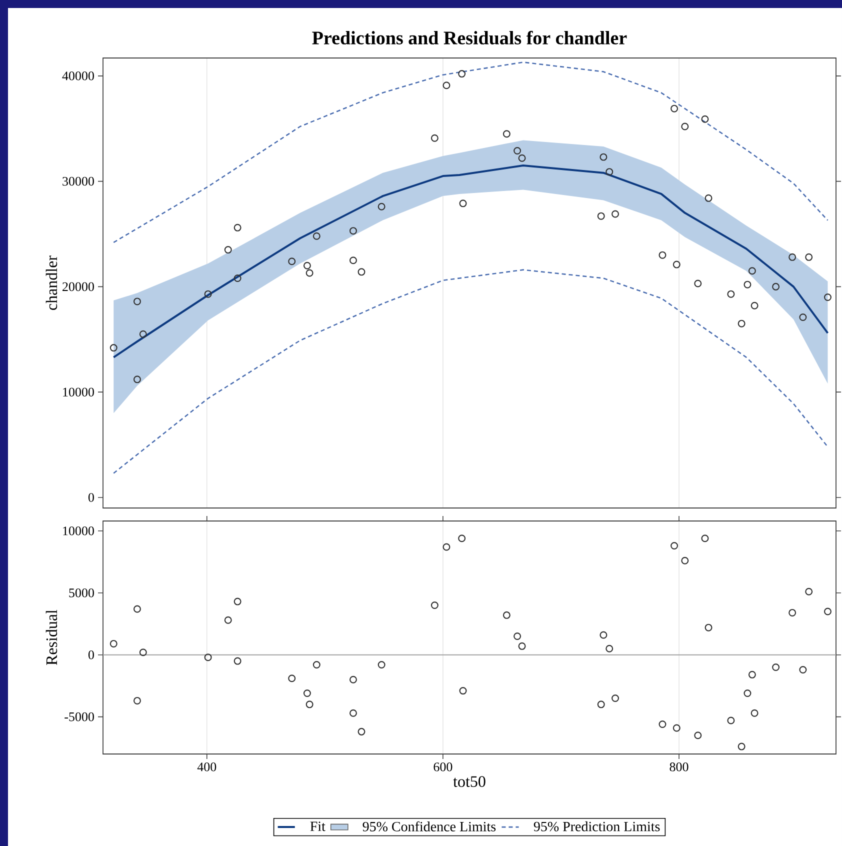 This screenshot has width=842, height=846. I want to click on y-tick-label: 40000, so click(78, 76).